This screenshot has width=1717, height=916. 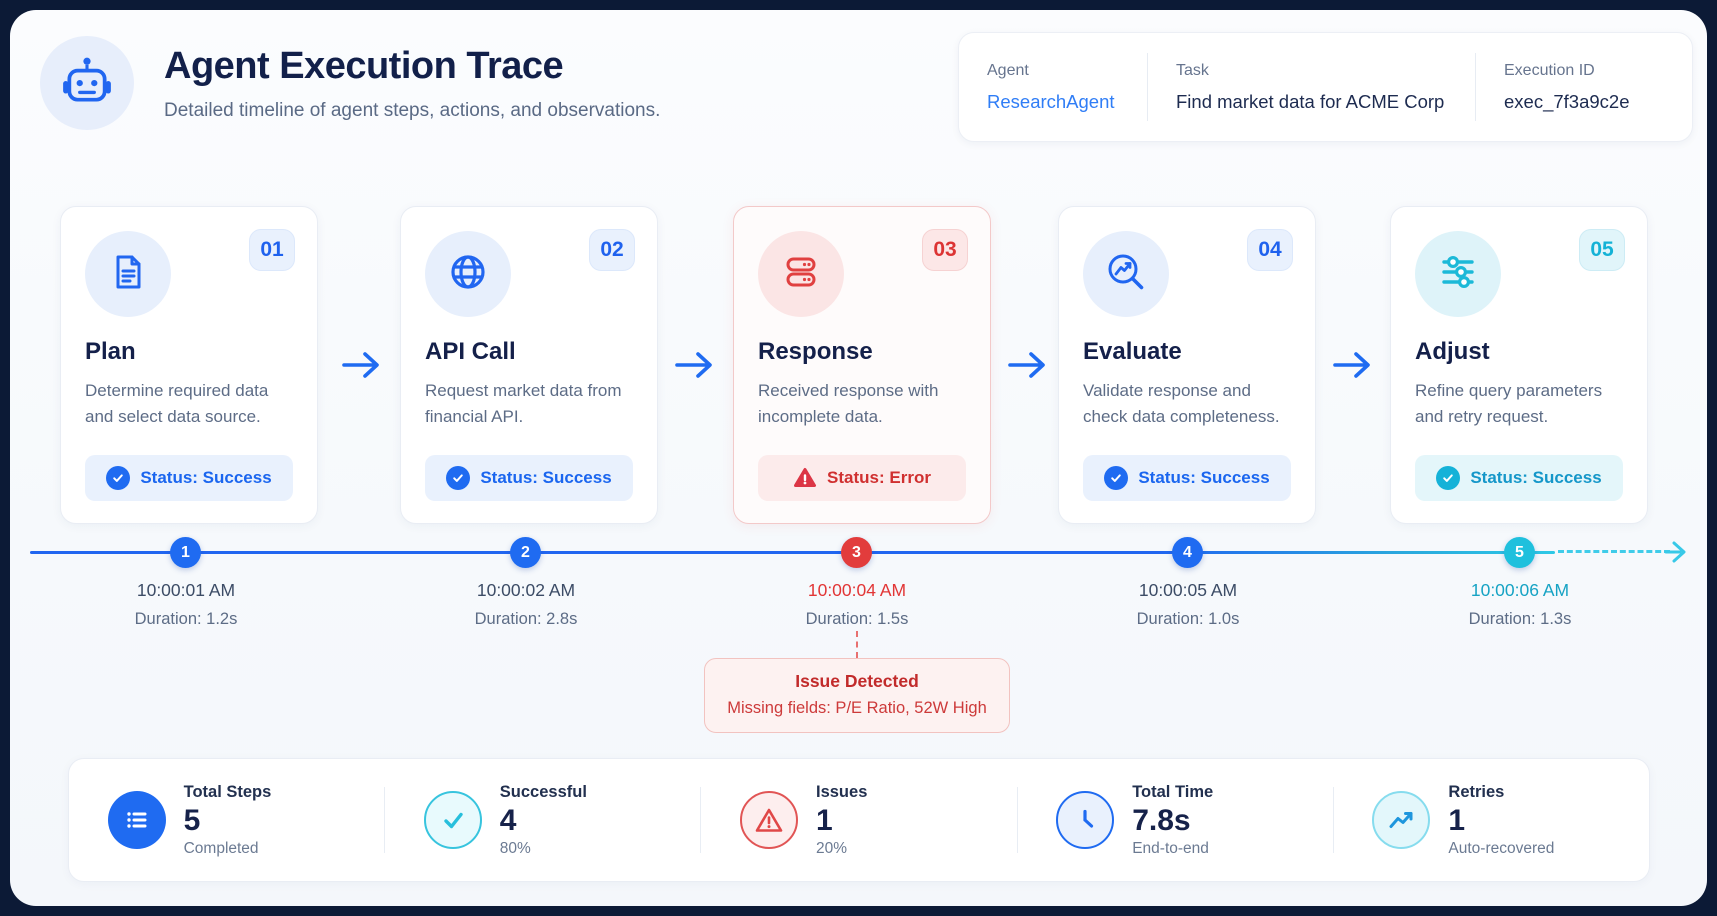 I want to click on step-number-badge: 01, so click(x=272, y=250).